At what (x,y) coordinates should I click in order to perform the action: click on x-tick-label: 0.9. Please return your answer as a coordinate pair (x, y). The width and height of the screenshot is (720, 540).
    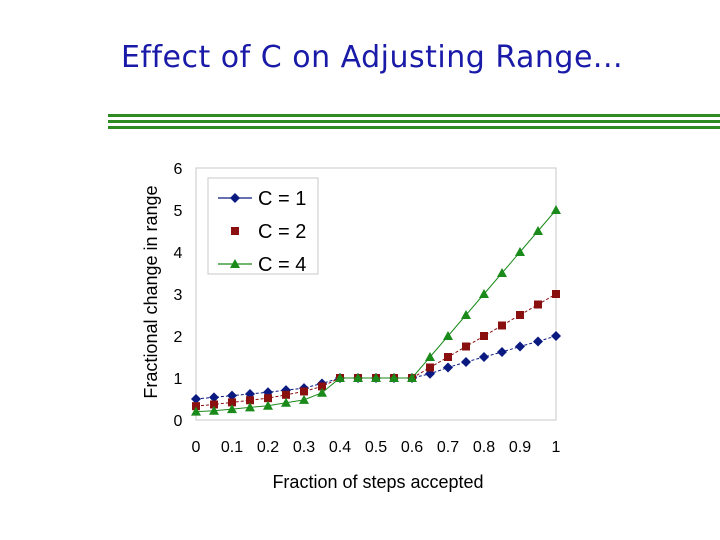
    Looking at the image, I should click on (520, 447).